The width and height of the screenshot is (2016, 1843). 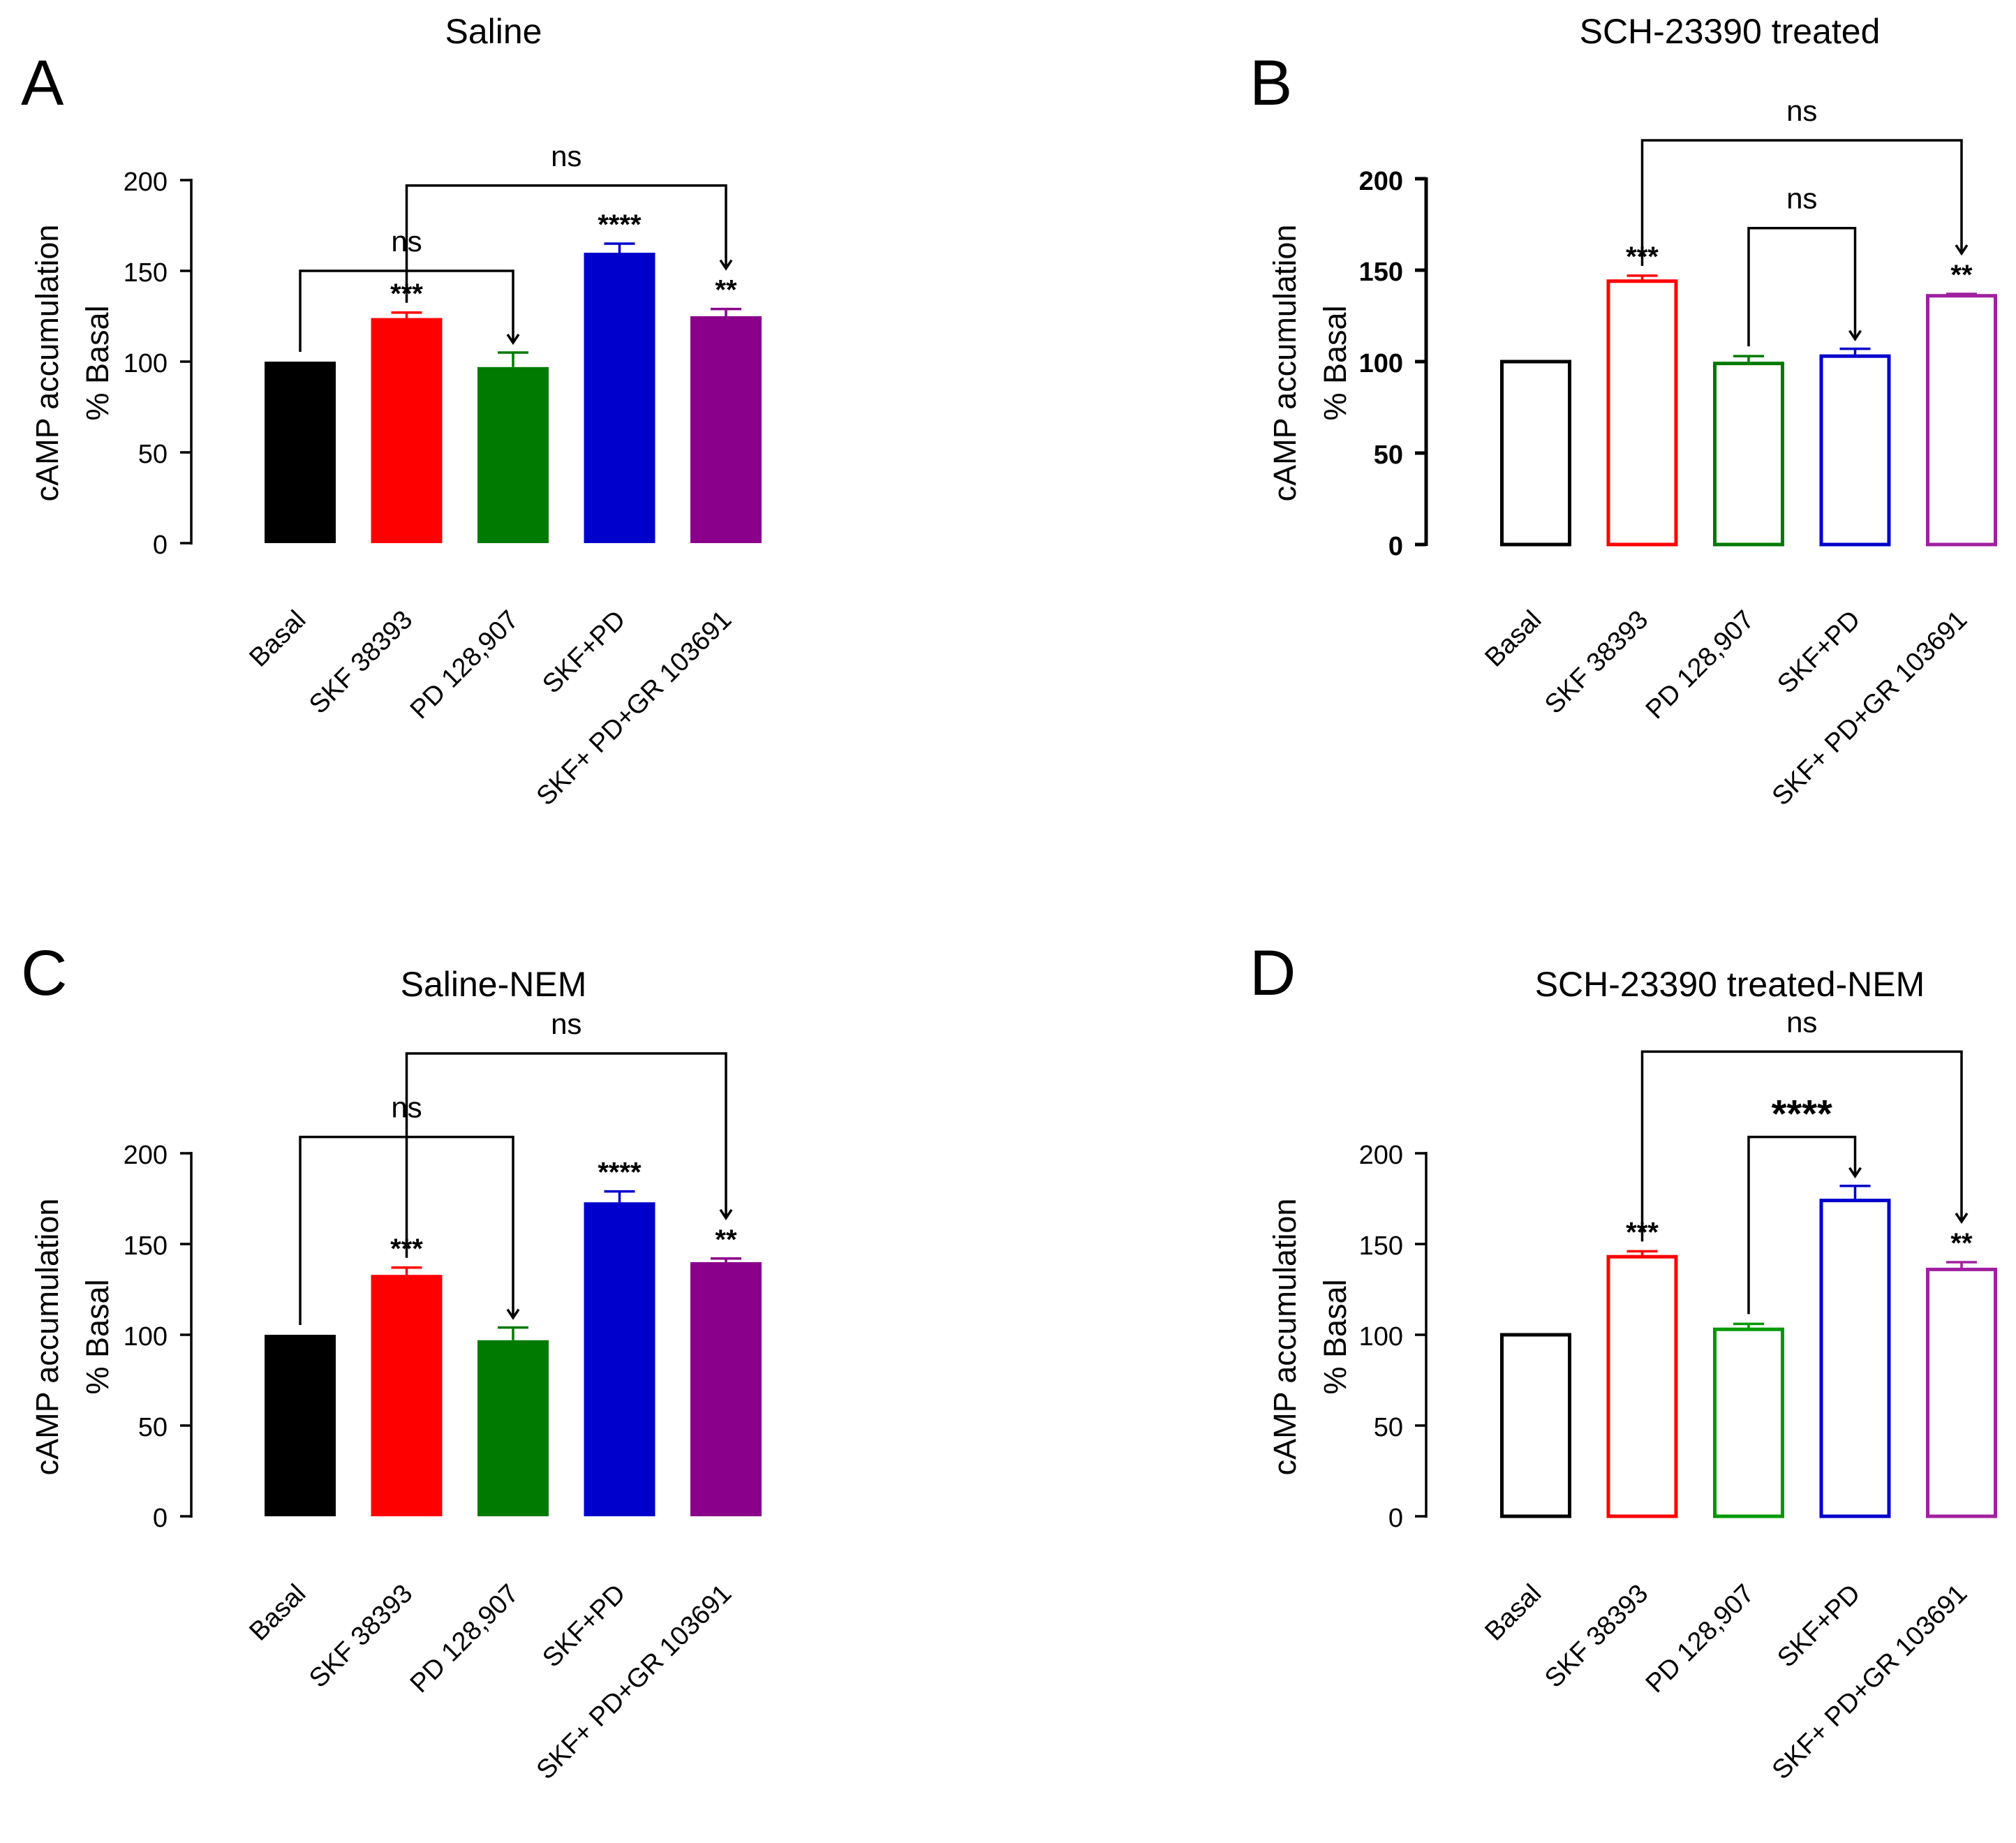 I want to click on comparison-label: ****, so click(x=1802, y=1114).